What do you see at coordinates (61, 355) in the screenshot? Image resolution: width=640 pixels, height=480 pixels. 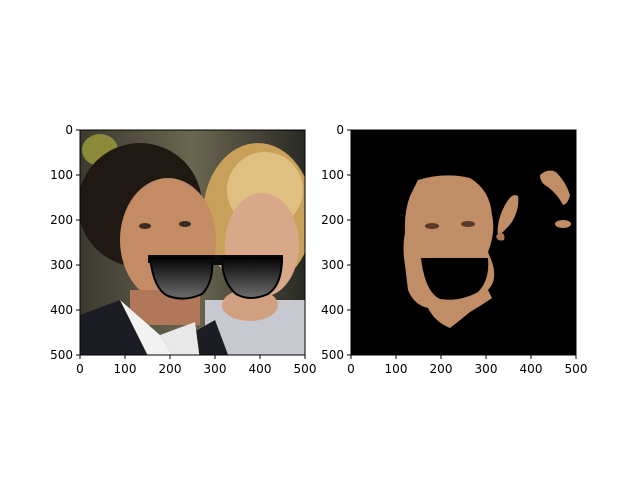 I see `left-y-tick-label: 500` at bounding box center [61, 355].